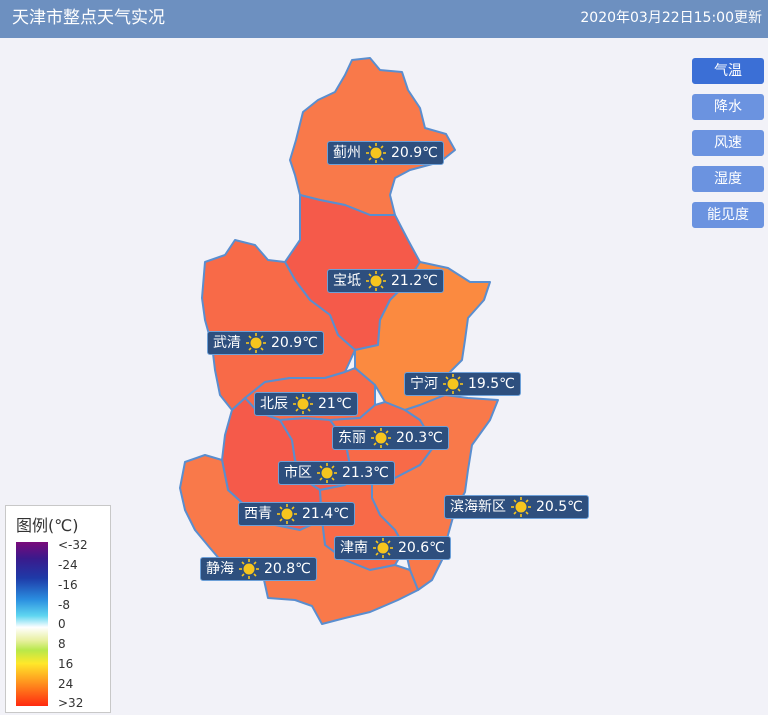  I want to click on legend-tick: -8, so click(64, 605).